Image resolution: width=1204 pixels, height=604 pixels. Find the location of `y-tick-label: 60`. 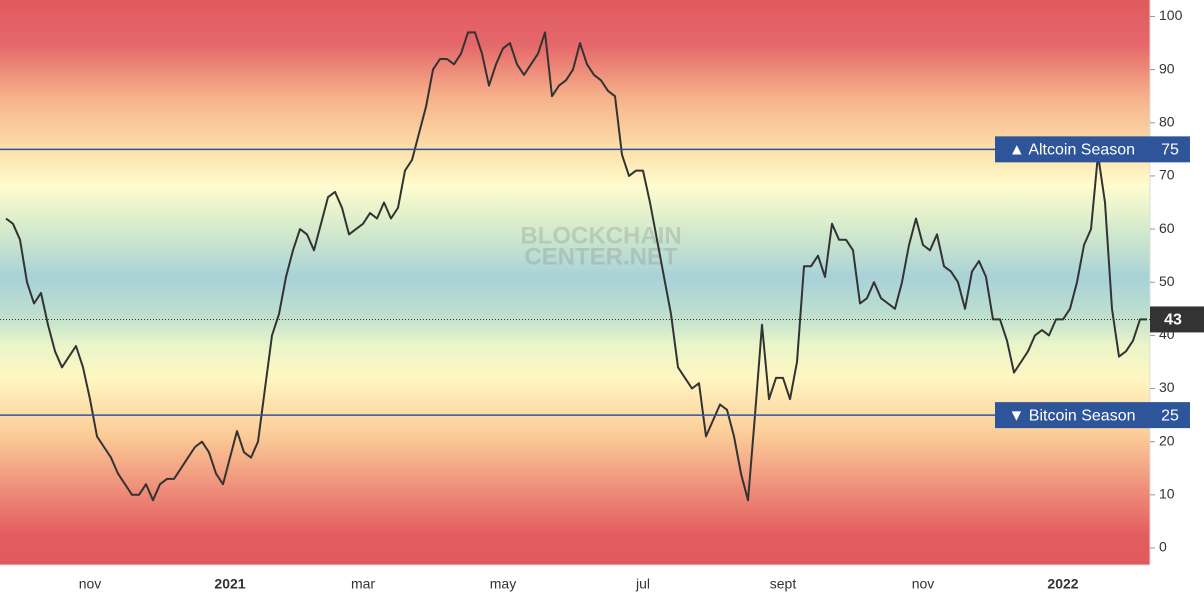

y-tick-label: 60 is located at coordinates (1167, 228).